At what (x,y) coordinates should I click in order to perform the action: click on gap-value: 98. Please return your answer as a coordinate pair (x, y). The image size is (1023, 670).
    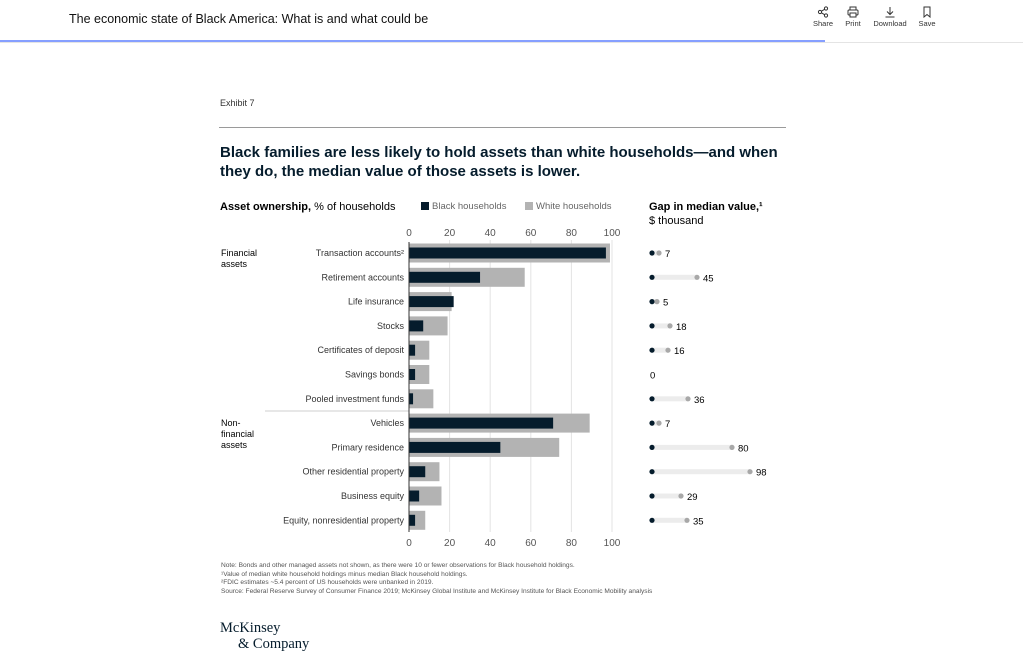
    Looking at the image, I should click on (761, 473).